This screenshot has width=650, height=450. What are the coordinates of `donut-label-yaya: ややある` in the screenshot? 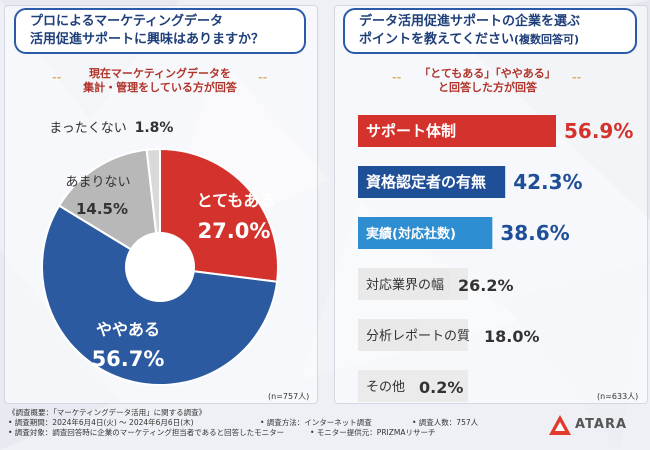 It's located at (128, 329).